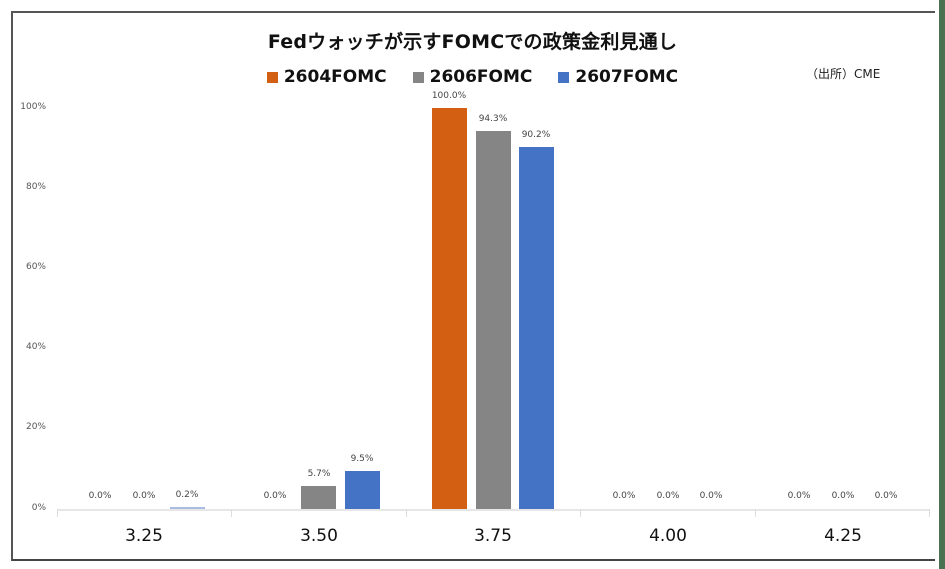 The width and height of the screenshot is (945, 569). Describe the element at coordinates (335, 77) in the screenshot. I see `legend-label: 2604FOMC` at that location.